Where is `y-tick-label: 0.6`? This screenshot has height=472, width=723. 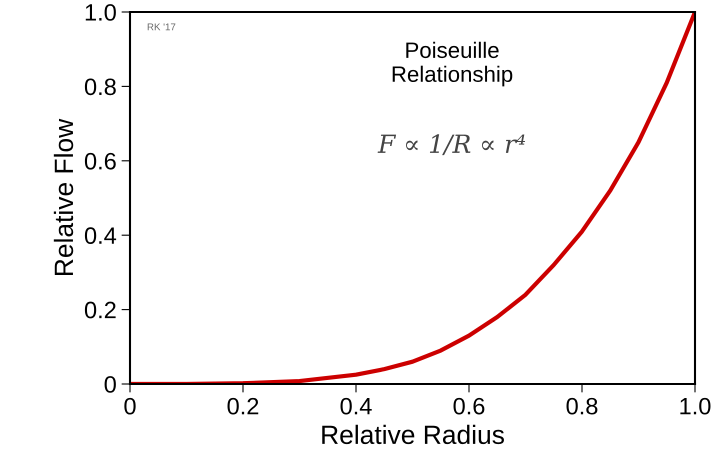
y-tick-label: 0.6 is located at coordinates (100, 161).